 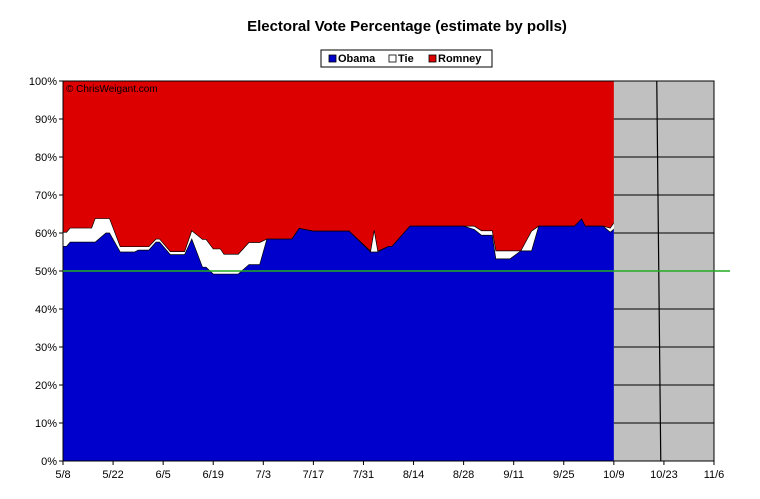 What do you see at coordinates (313, 475) in the screenshot?
I see `x-tick-label: 7/17` at bounding box center [313, 475].